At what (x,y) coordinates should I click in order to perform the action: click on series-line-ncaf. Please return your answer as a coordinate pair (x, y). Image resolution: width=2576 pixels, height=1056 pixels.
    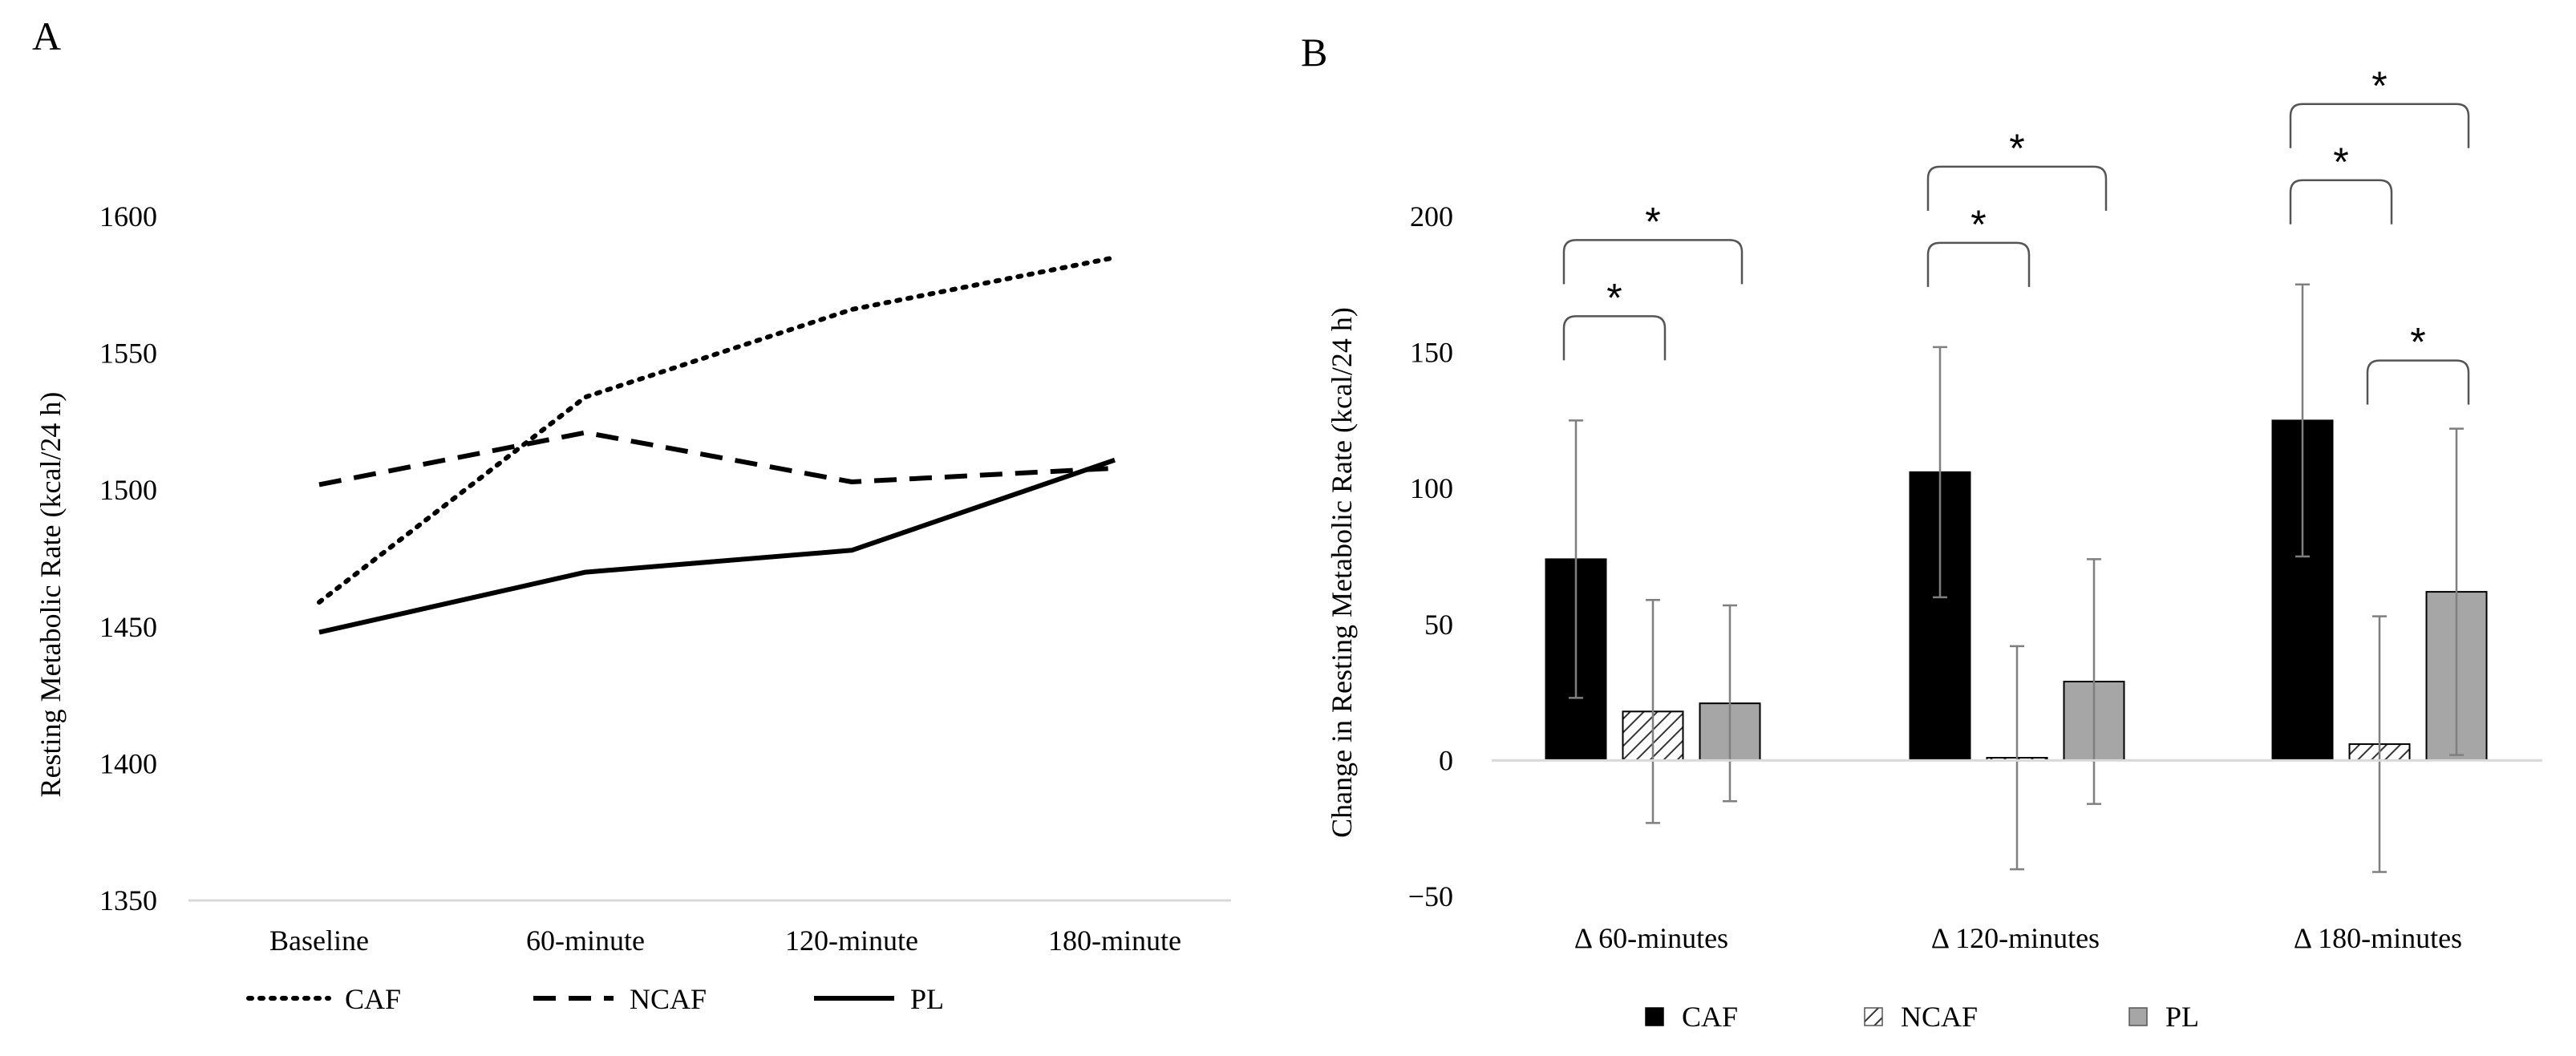
    Looking at the image, I should click on (717, 459).